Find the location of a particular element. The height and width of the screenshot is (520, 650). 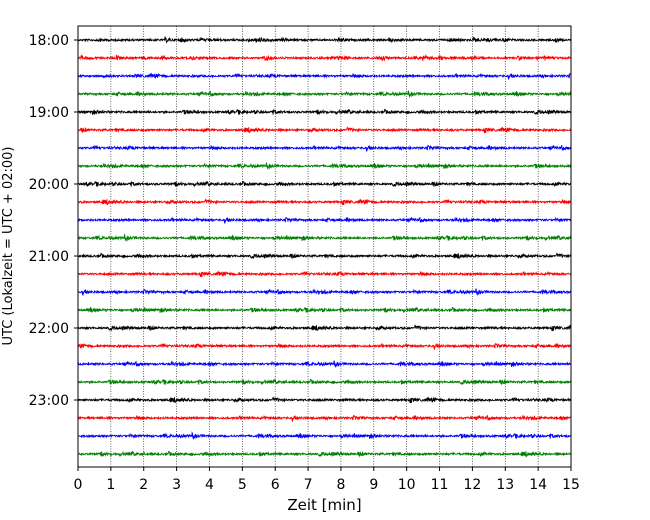

x-tick-label: 8 is located at coordinates (340, 485).